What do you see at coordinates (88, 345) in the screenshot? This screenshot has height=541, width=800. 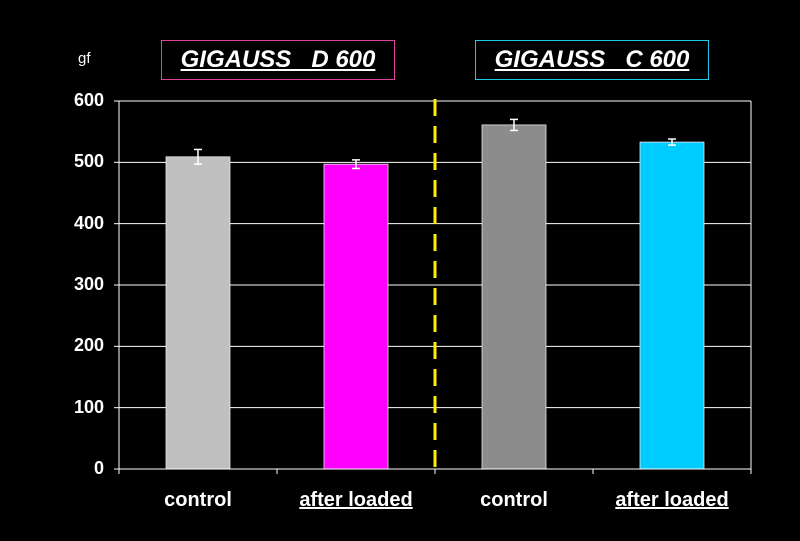 I see `y-tick-label: 200` at bounding box center [88, 345].